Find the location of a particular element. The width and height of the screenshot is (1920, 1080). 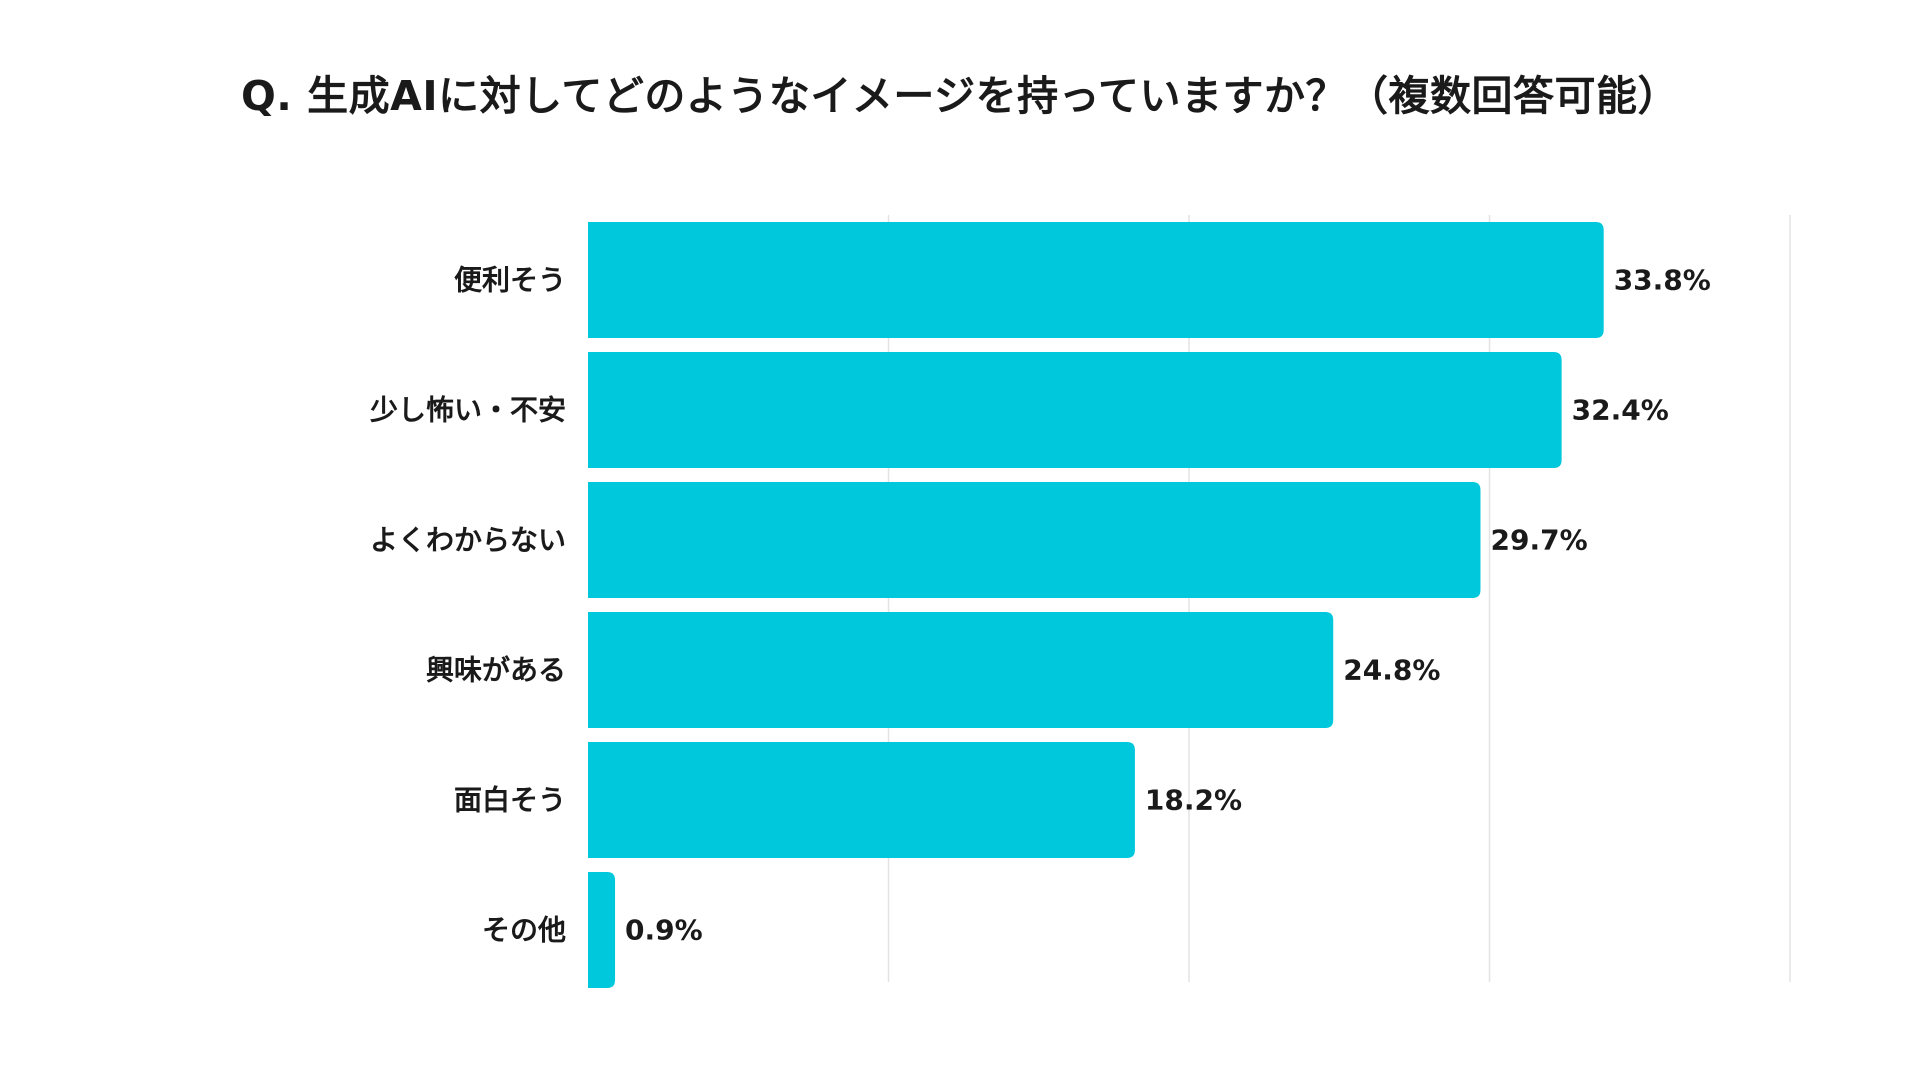

value-label: 18.2% is located at coordinates (1193, 800).